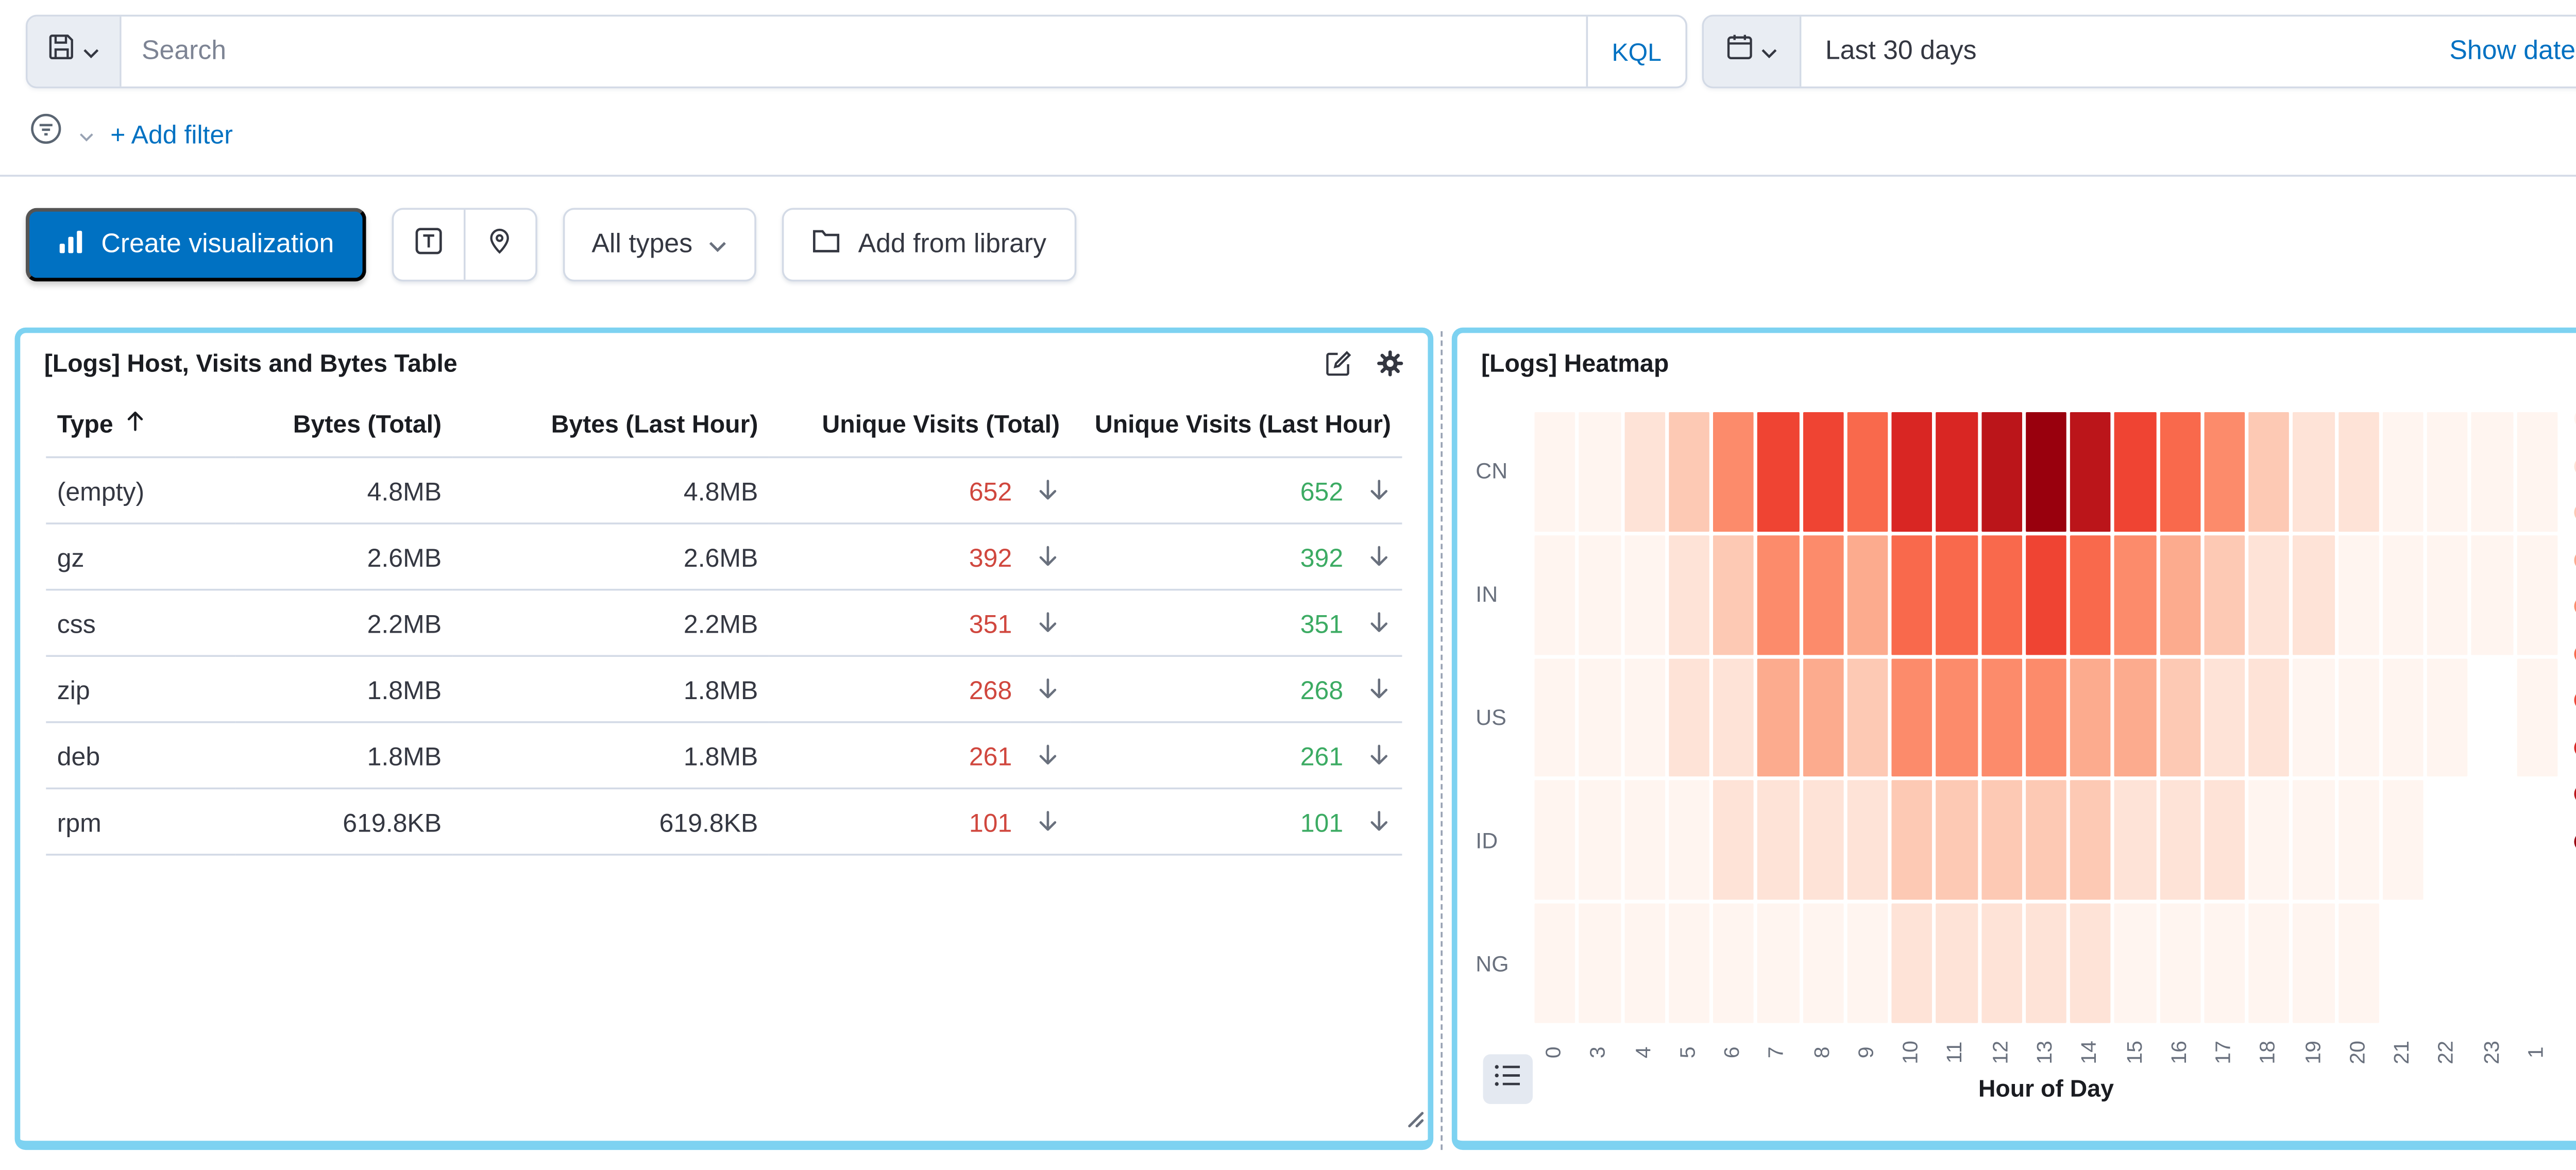 The image size is (2576, 1170). I want to click on panel-header: [Logs] Heatmap, so click(2017, 359).